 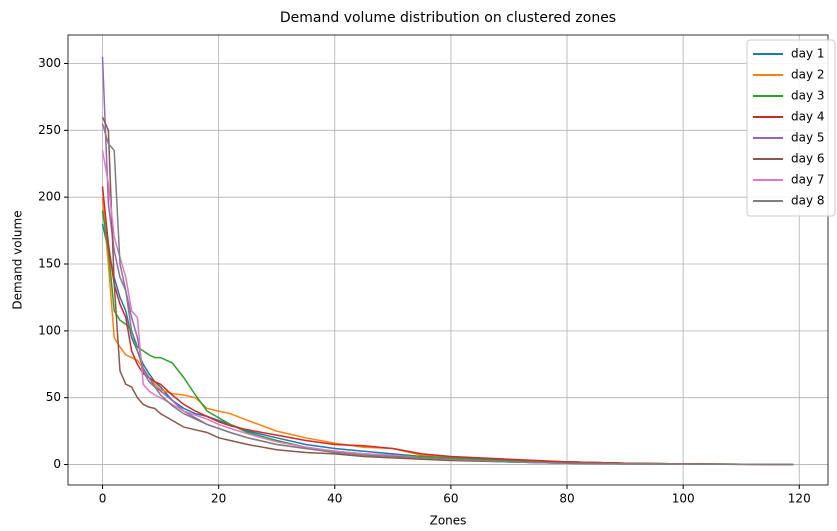 I want to click on x-tick-label: 20, so click(x=218, y=499).